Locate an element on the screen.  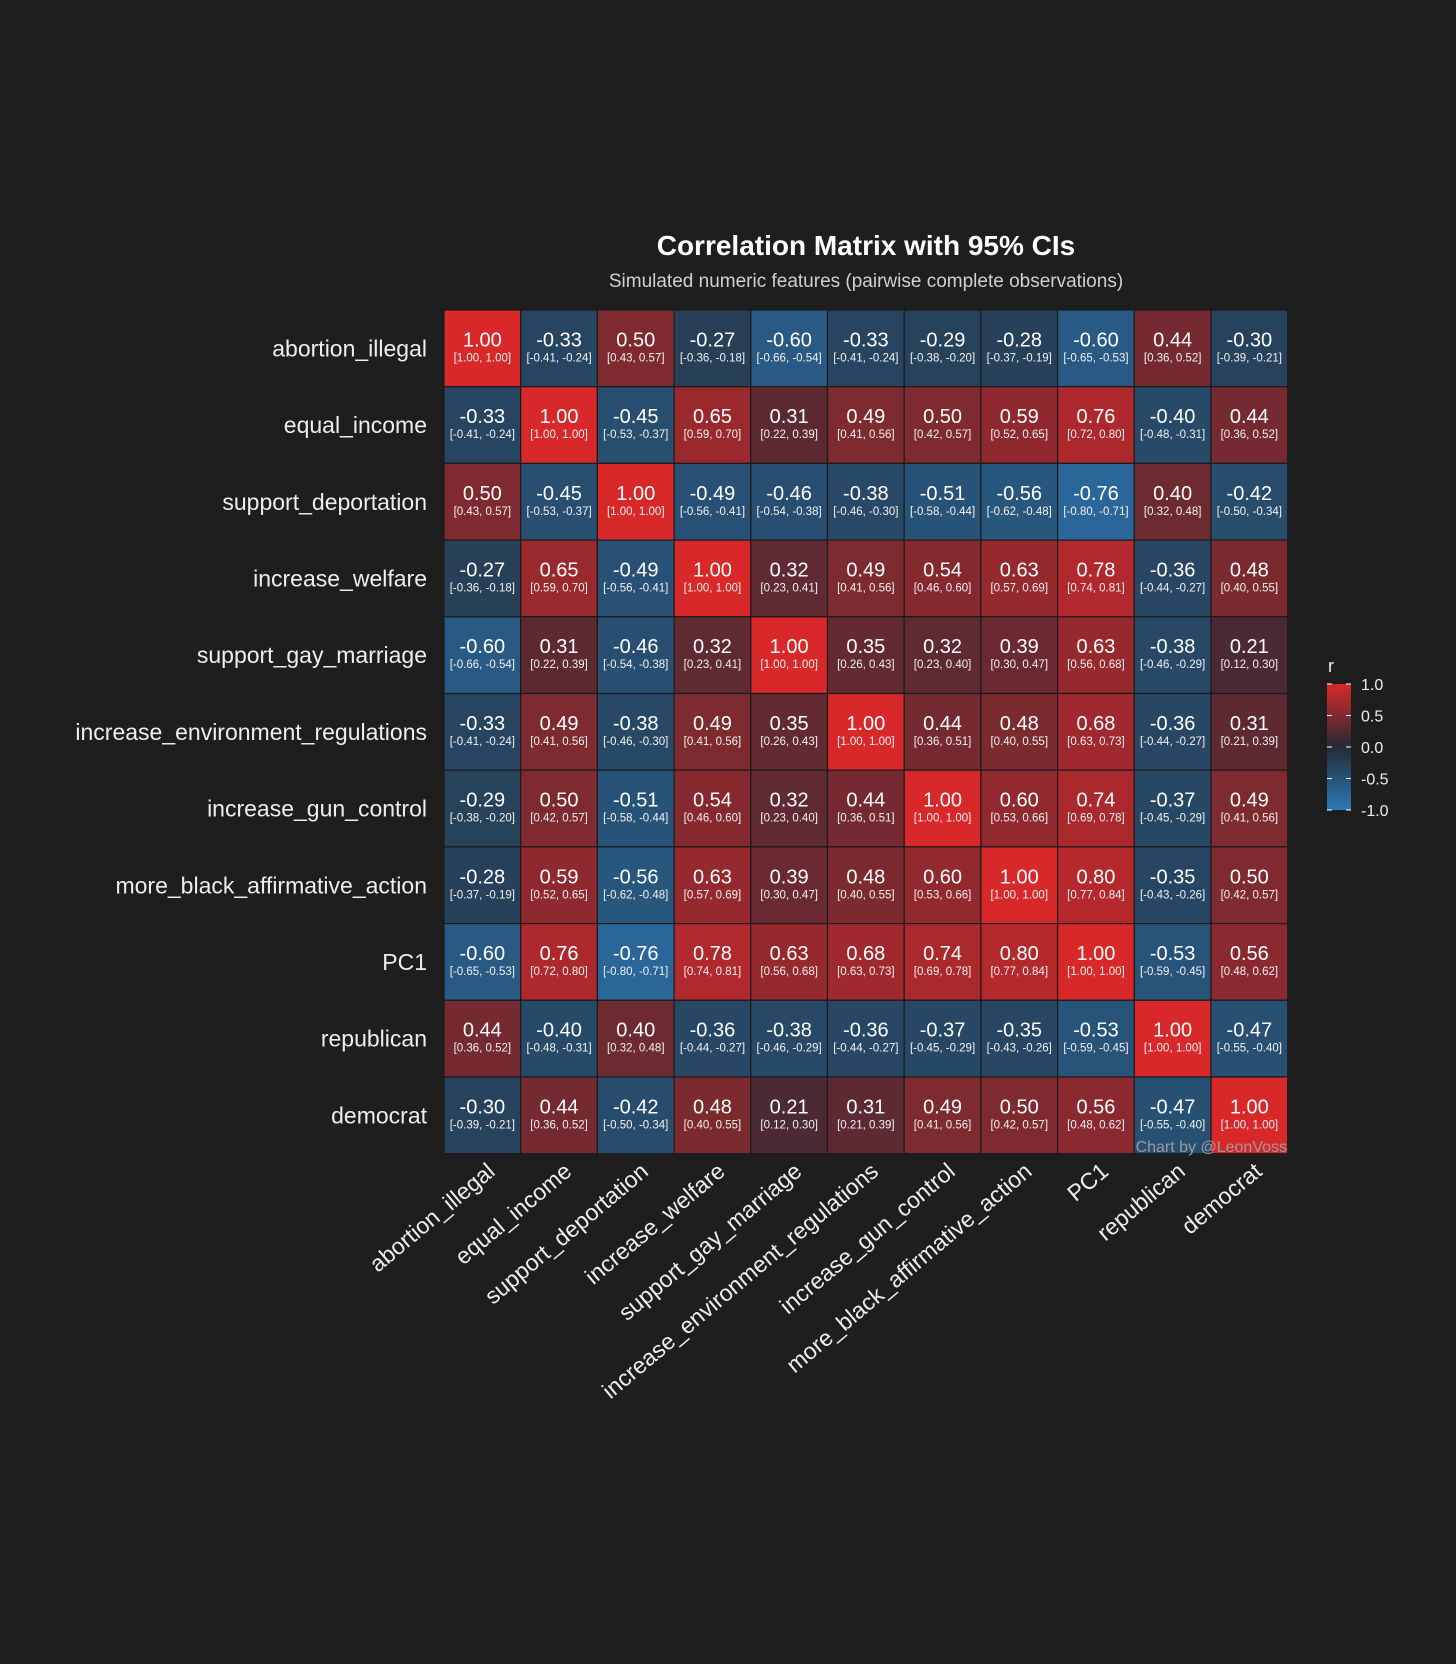
cell-r-value: -0.51 is located at coordinates (943, 494).